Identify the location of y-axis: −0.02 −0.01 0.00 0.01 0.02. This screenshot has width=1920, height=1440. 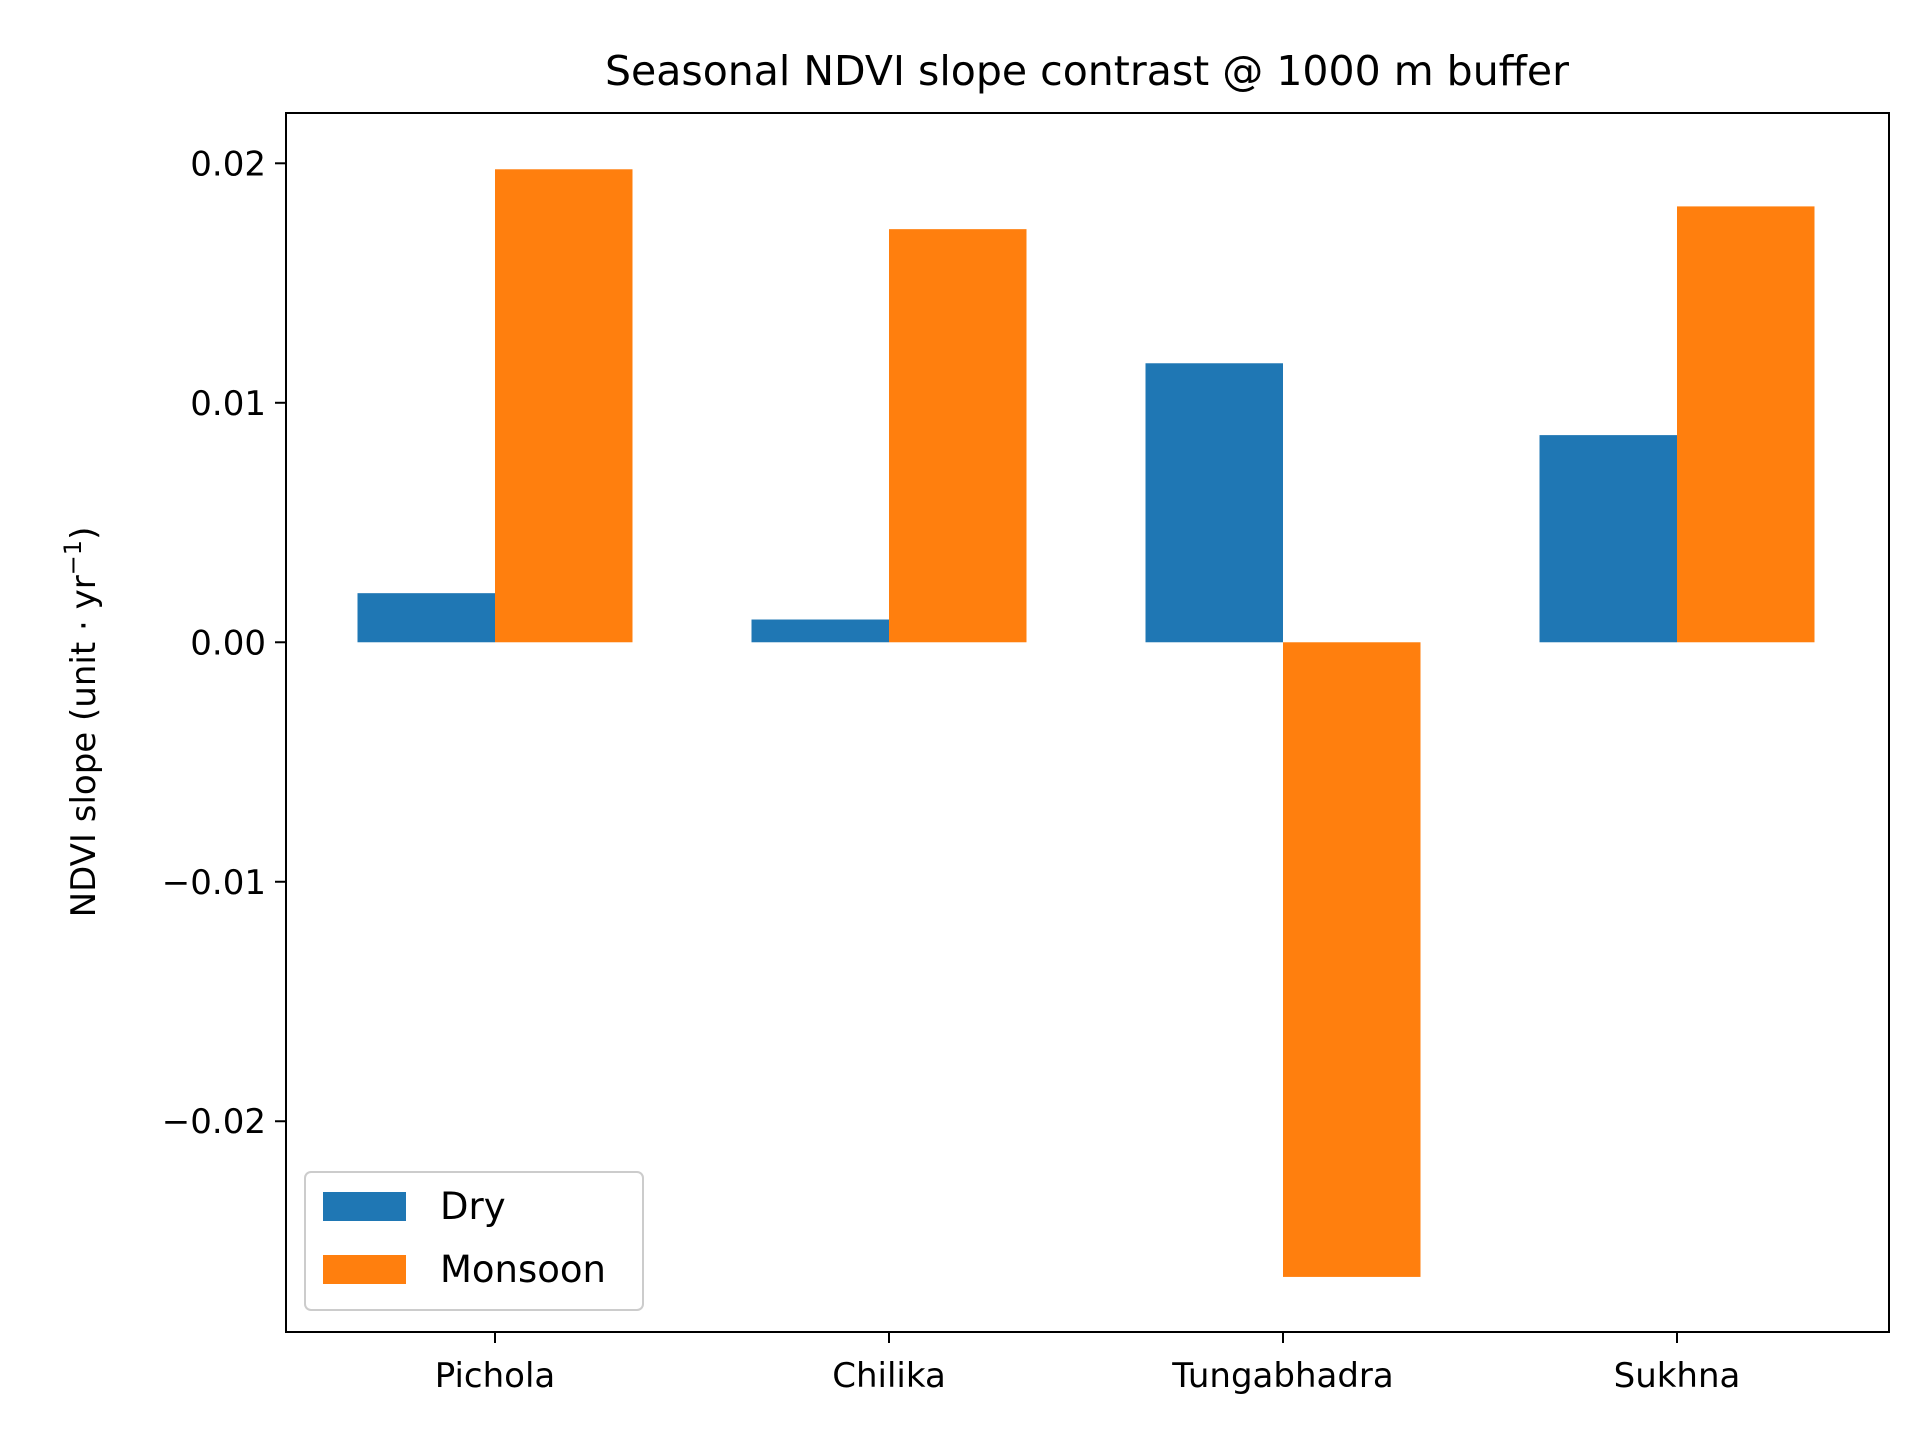
(224, 643).